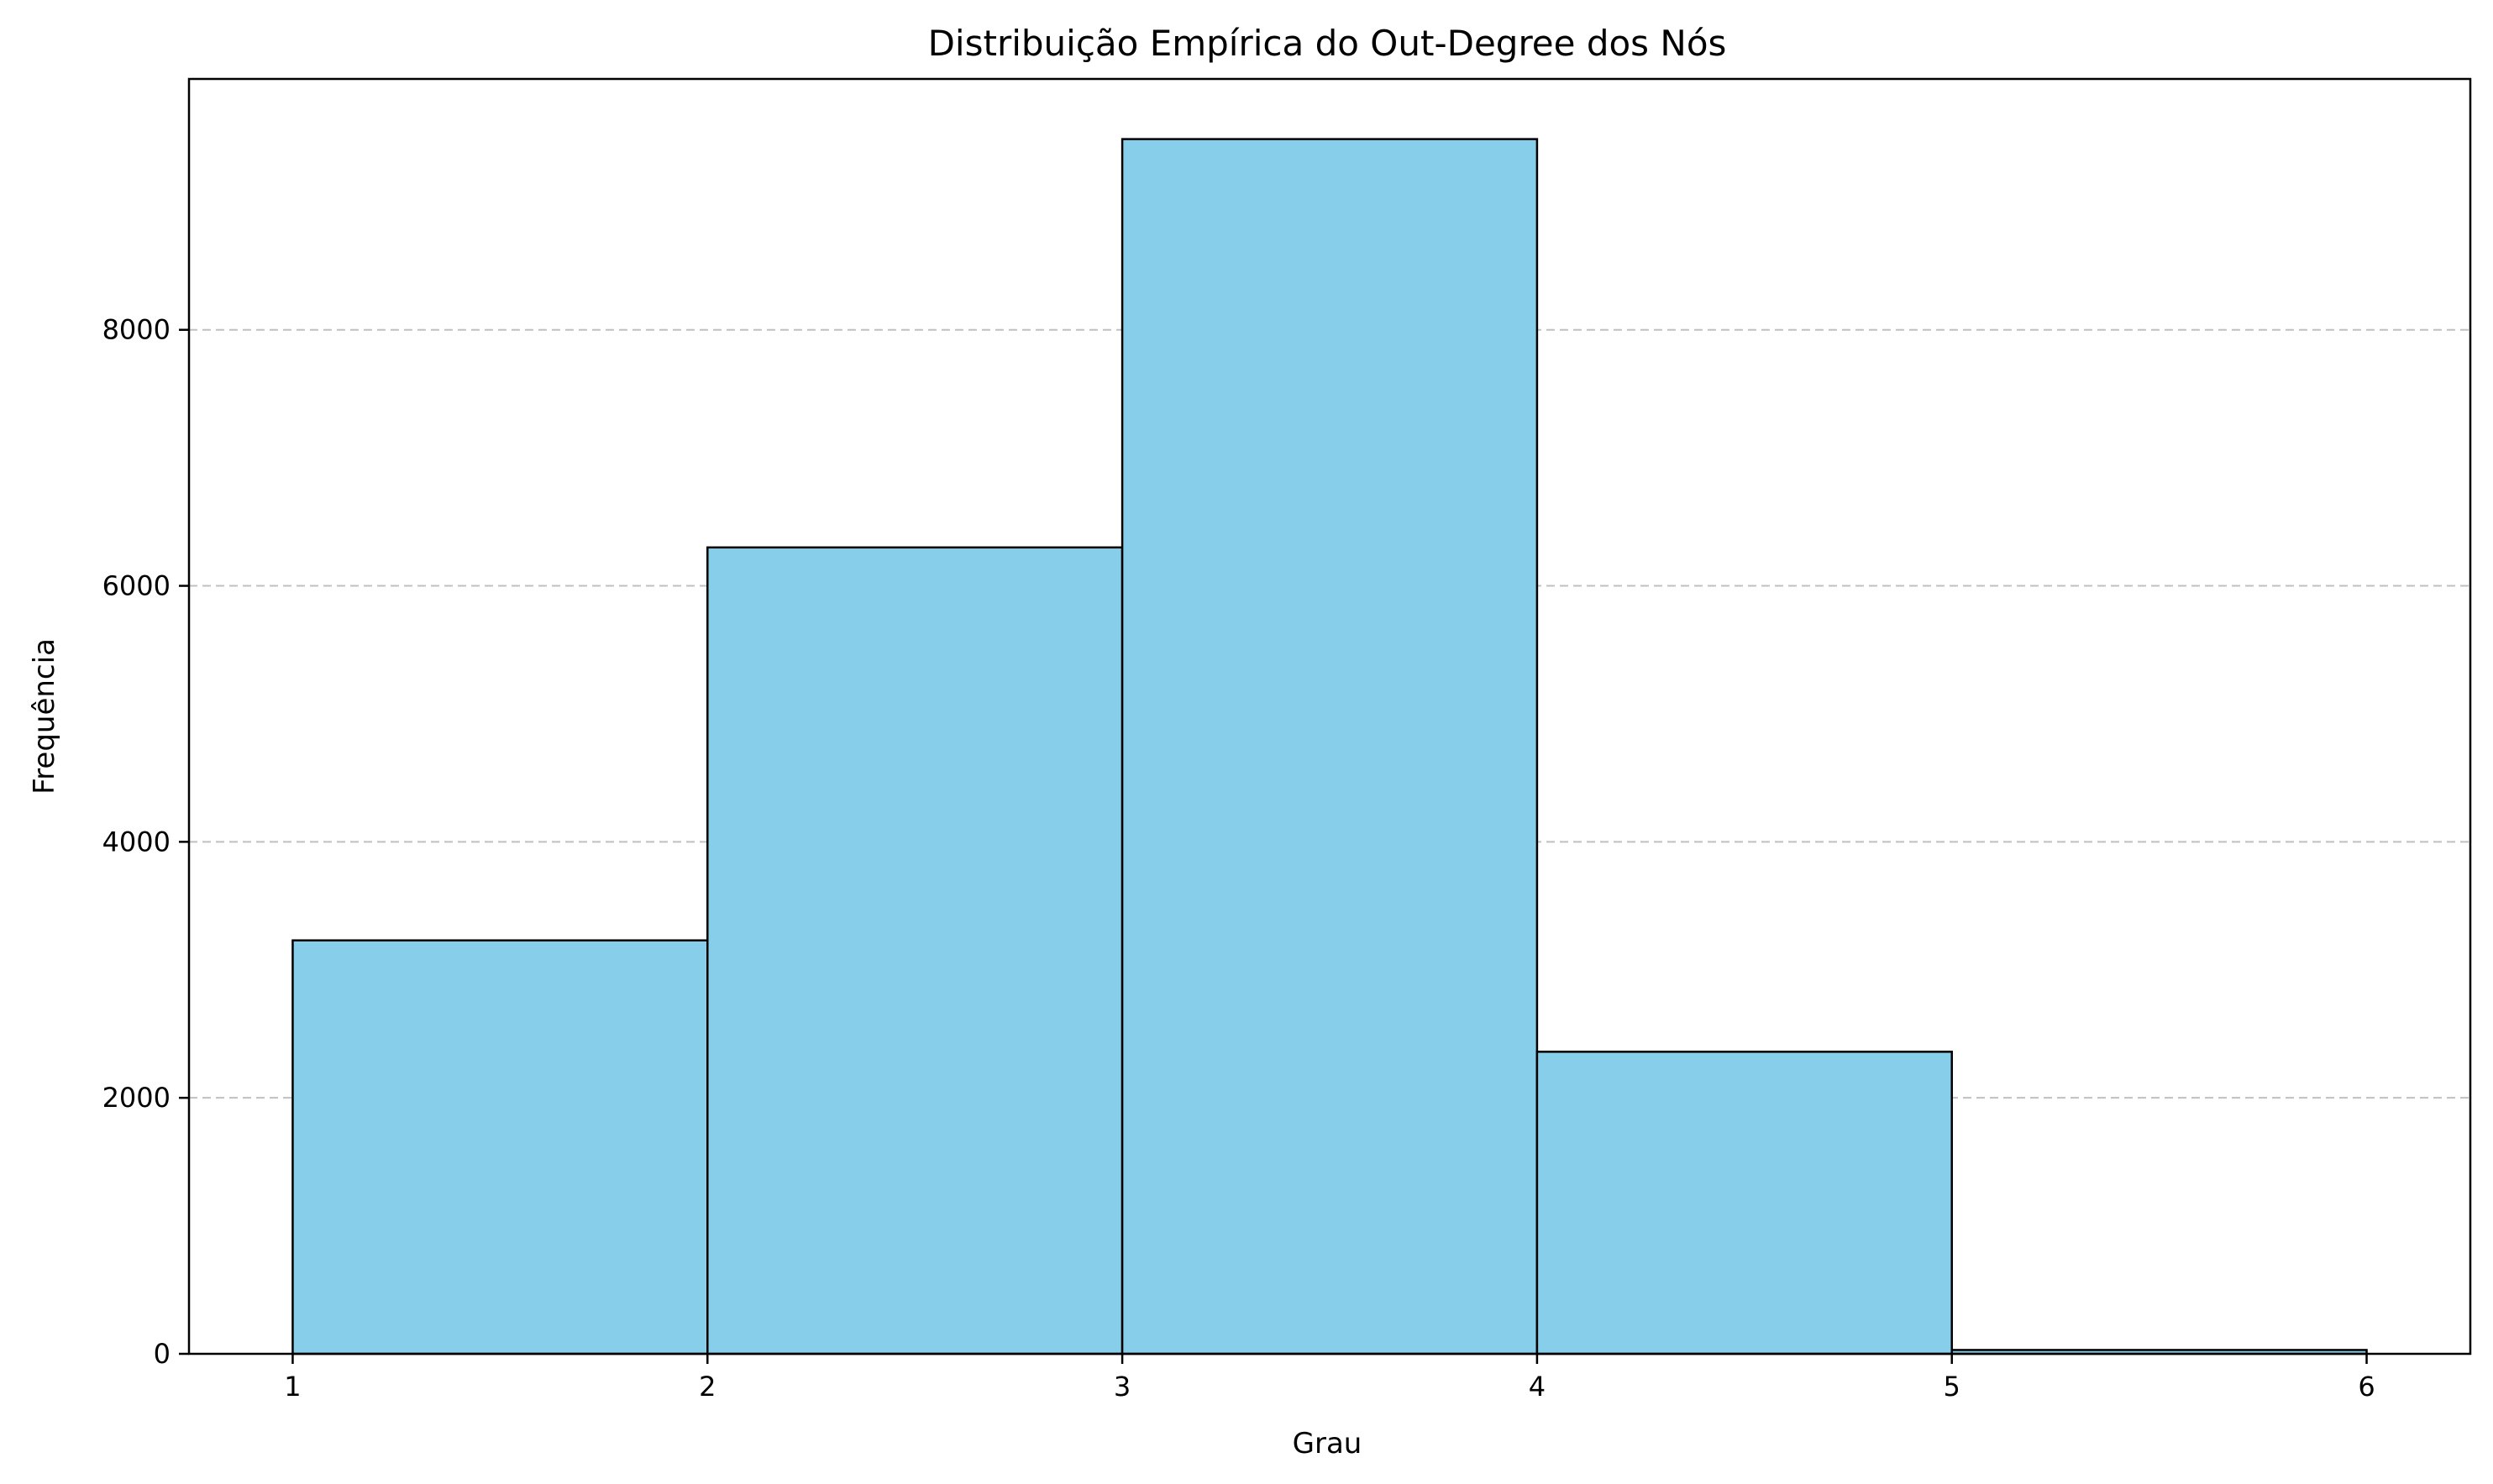  What do you see at coordinates (163, 1354) in the screenshot?
I see `y-tick-label: 0` at bounding box center [163, 1354].